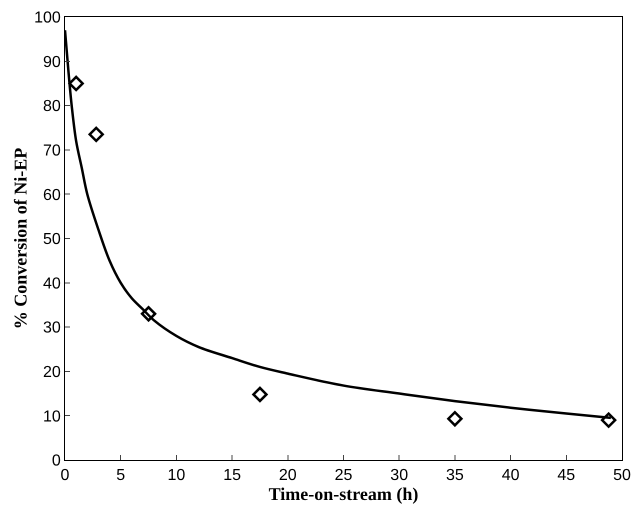 This screenshot has width=641, height=509. Describe the element at coordinates (20, 239) in the screenshot. I see `y-axis-title: % Conversion of Ni-EP` at that location.